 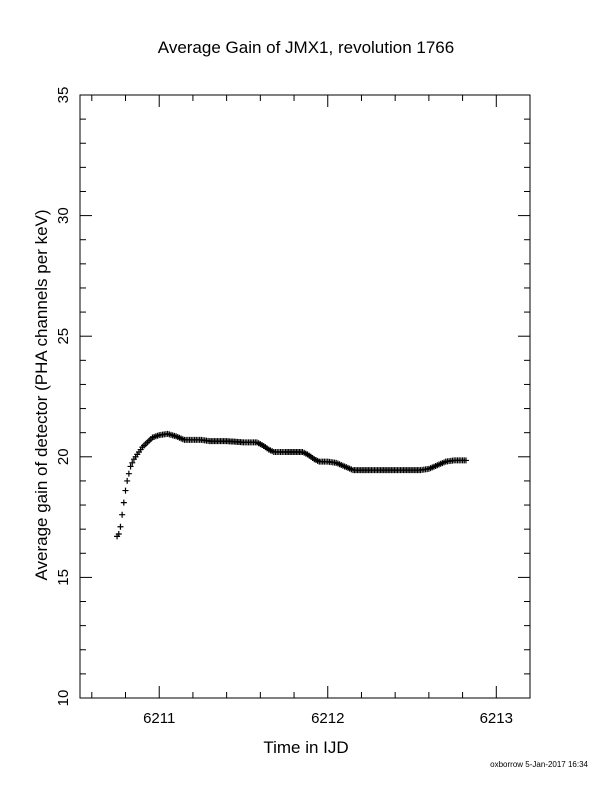 What do you see at coordinates (496, 718) in the screenshot?
I see `x-tick-label: 6213` at bounding box center [496, 718].